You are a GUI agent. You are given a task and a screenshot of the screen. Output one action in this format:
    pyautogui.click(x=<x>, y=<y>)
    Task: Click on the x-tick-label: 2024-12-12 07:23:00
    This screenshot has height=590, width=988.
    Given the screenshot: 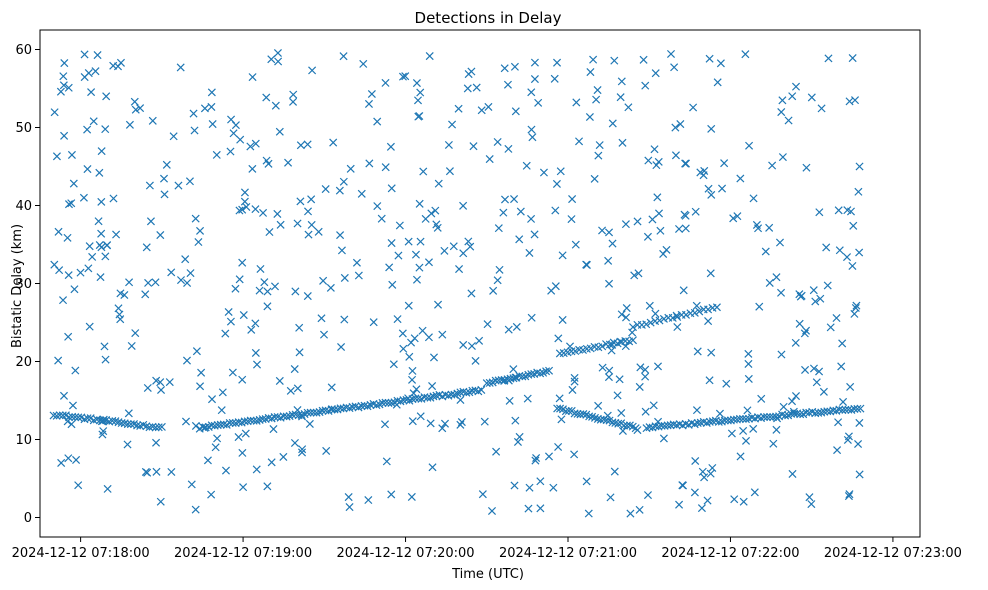 What is the action you would take?
    pyautogui.click(x=893, y=553)
    